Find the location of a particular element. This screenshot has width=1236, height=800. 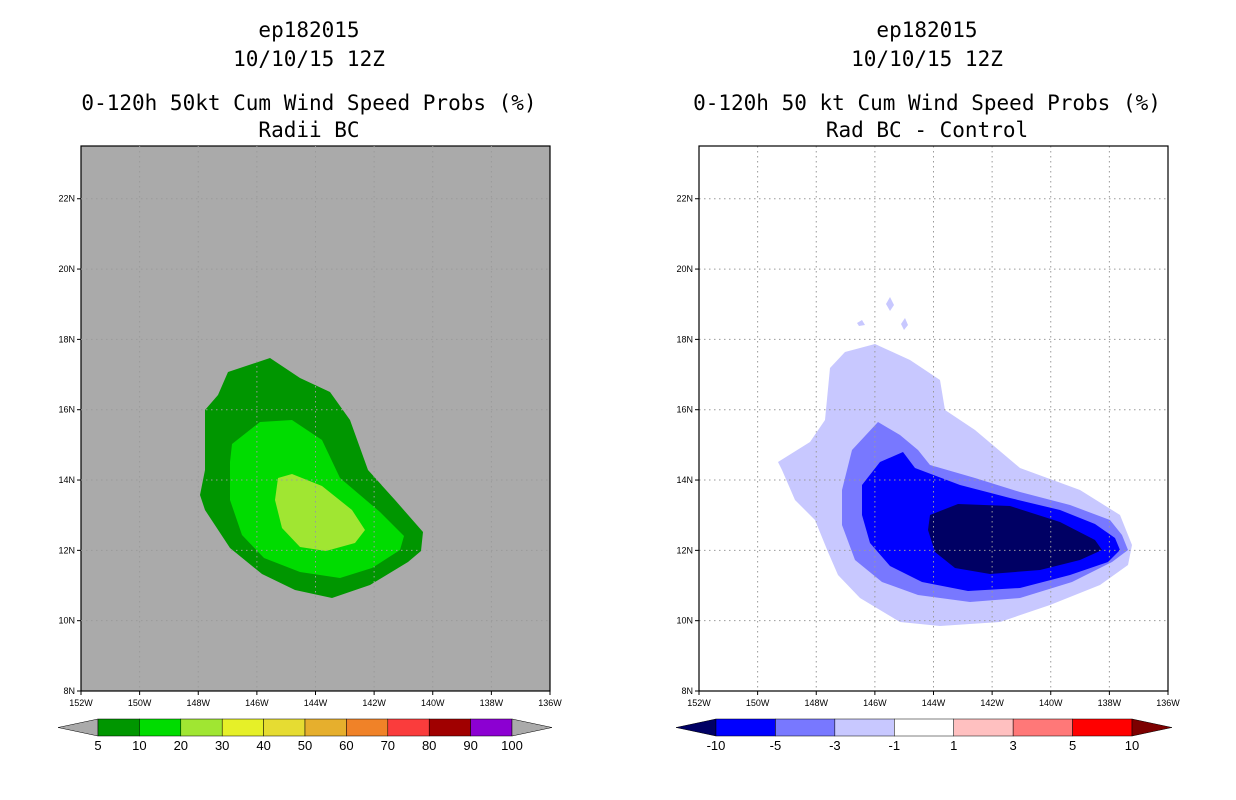

left-subtitle: Radii BC is located at coordinates (309, 130).